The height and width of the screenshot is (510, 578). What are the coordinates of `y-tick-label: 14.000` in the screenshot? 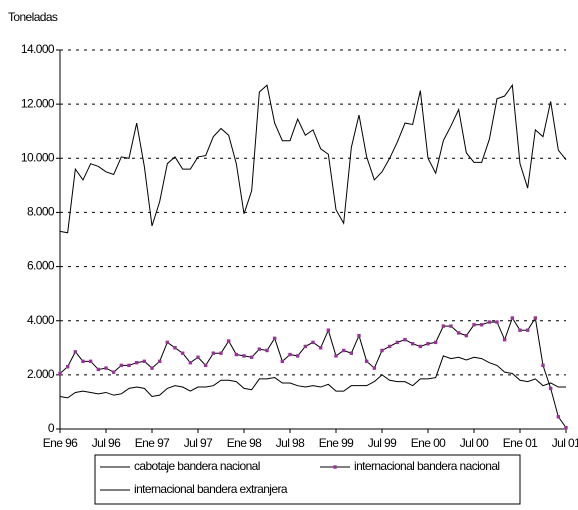 It's located at (38, 49).